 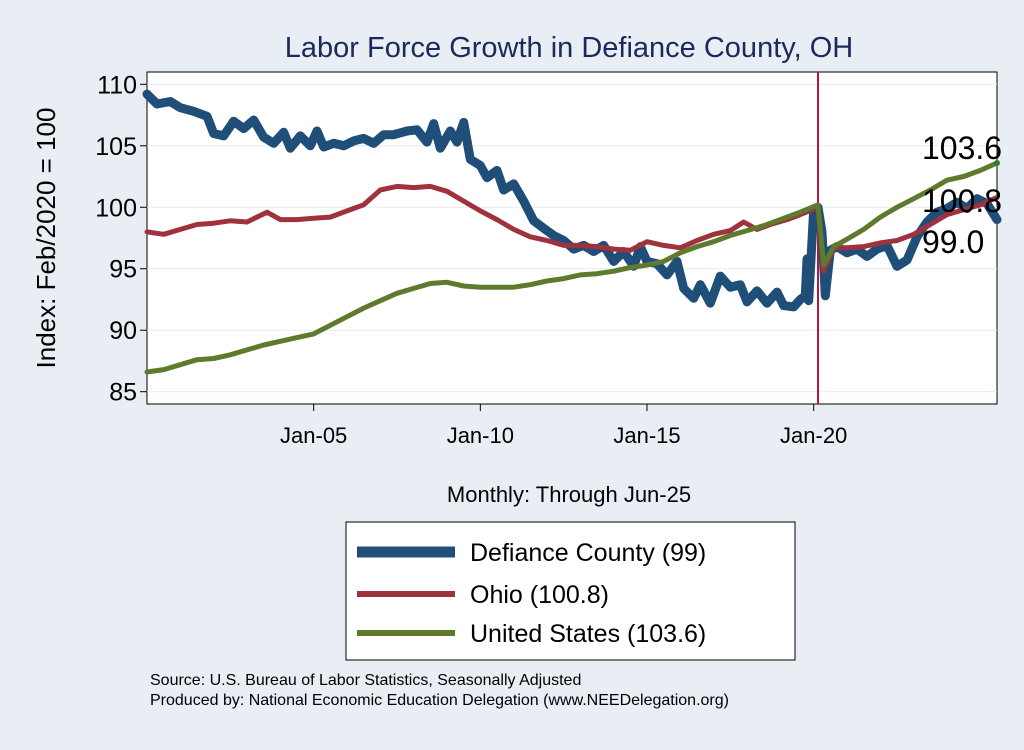 I want to click on x-tick-label-2: Jan-15, so click(x=646, y=435).